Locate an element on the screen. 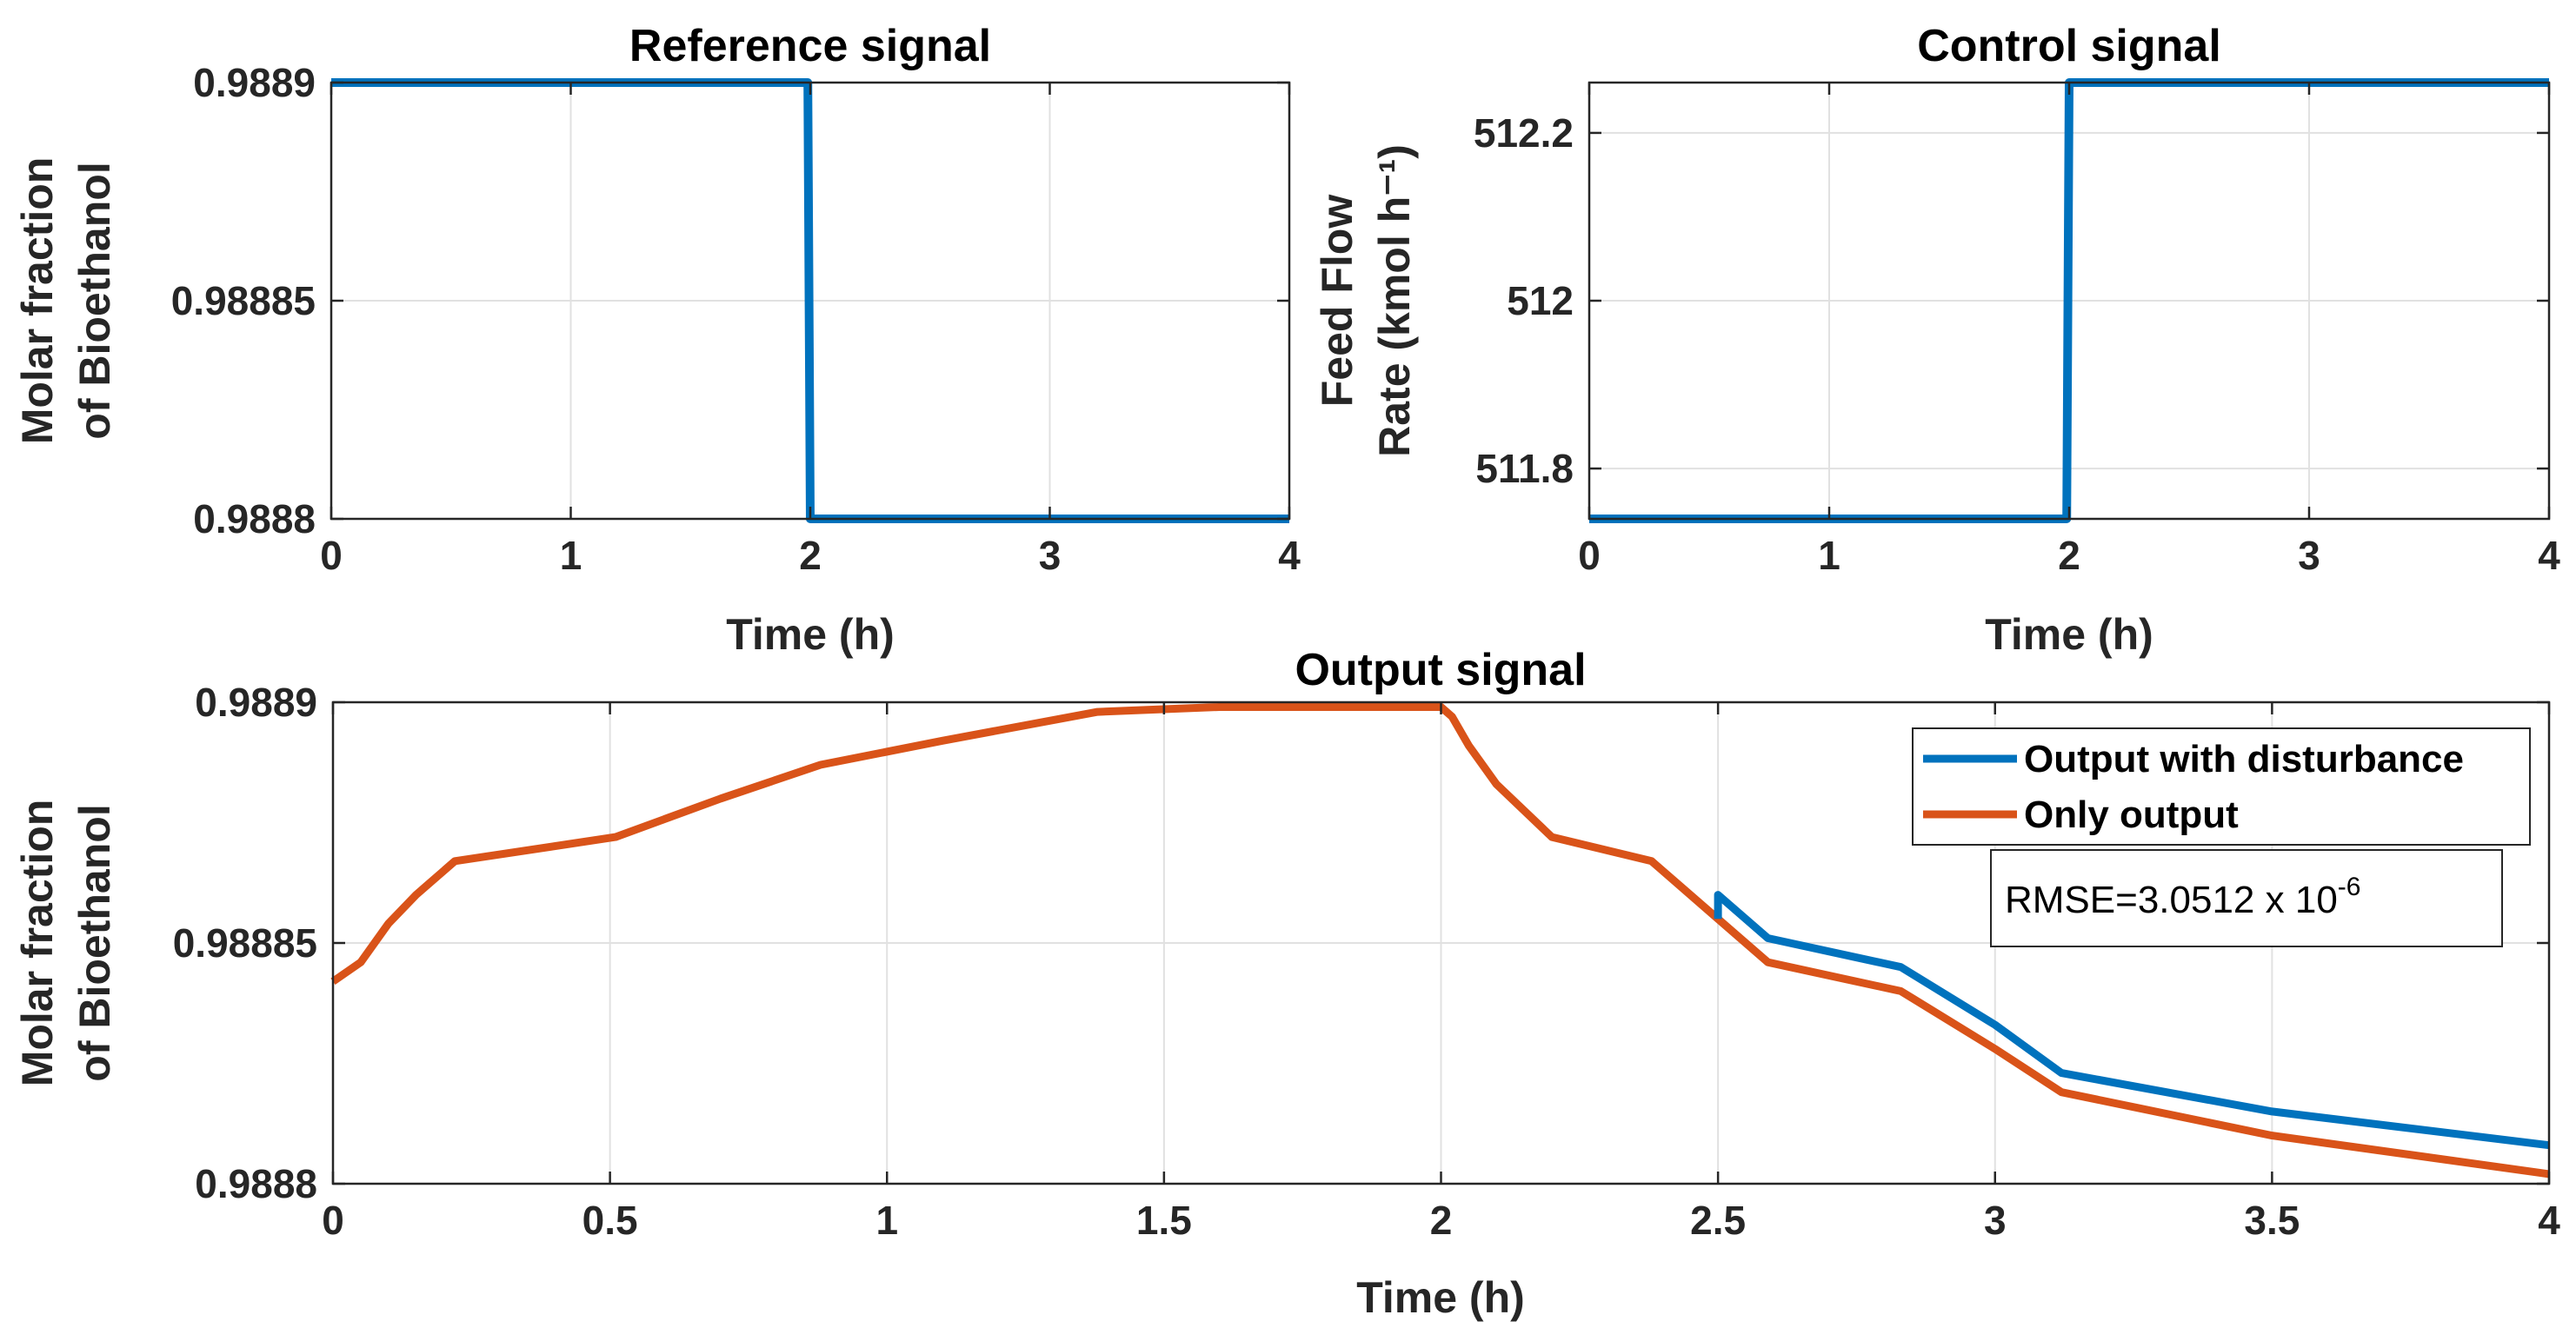 Image resolution: width=2576 pixels, height=1328 pixels. output-xtick-label: 4 is located at coordinates (2549, 1220).